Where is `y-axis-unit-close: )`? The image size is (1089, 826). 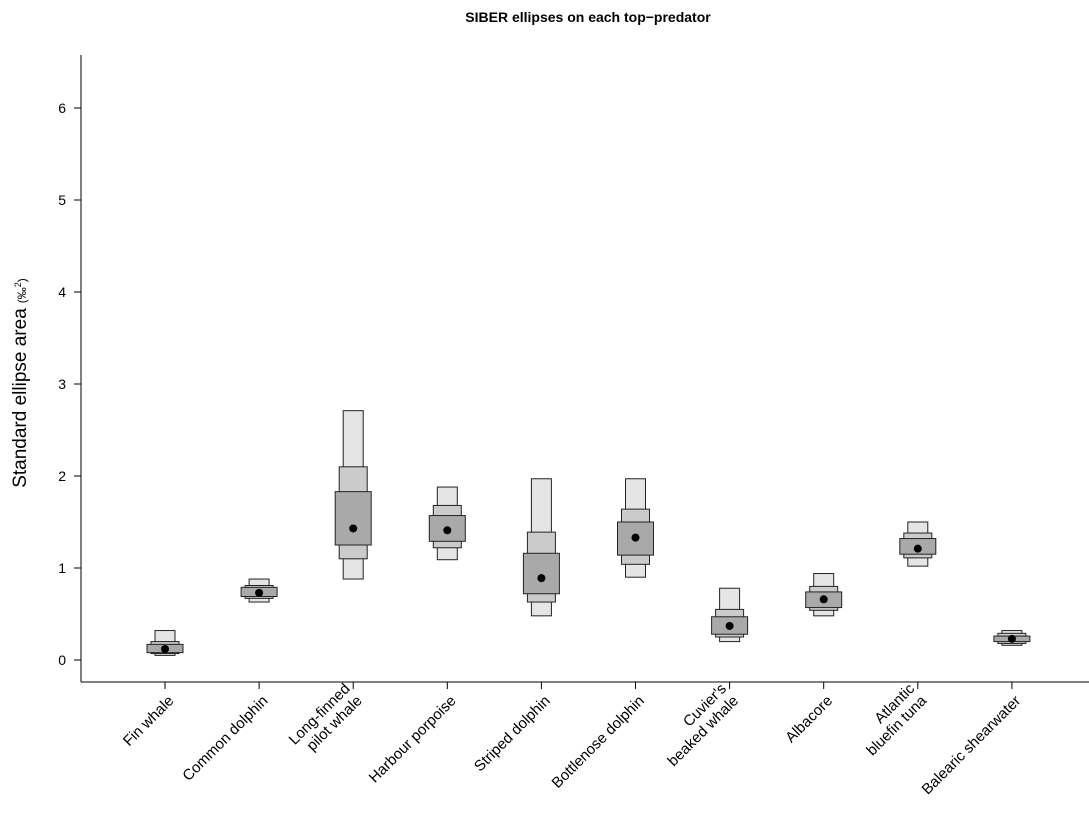 y-axis-unit-close: ) is located at coordinates (22, 280).